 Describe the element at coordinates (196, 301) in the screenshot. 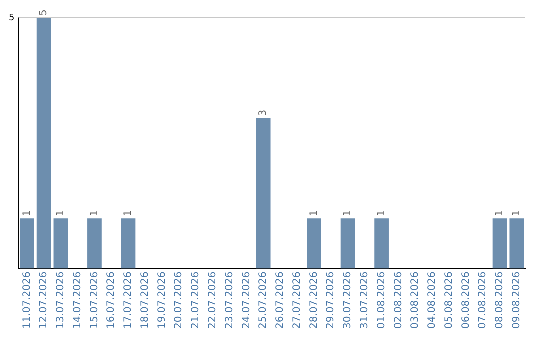

I see `x-tick-label: 21.07.2026` at that location.